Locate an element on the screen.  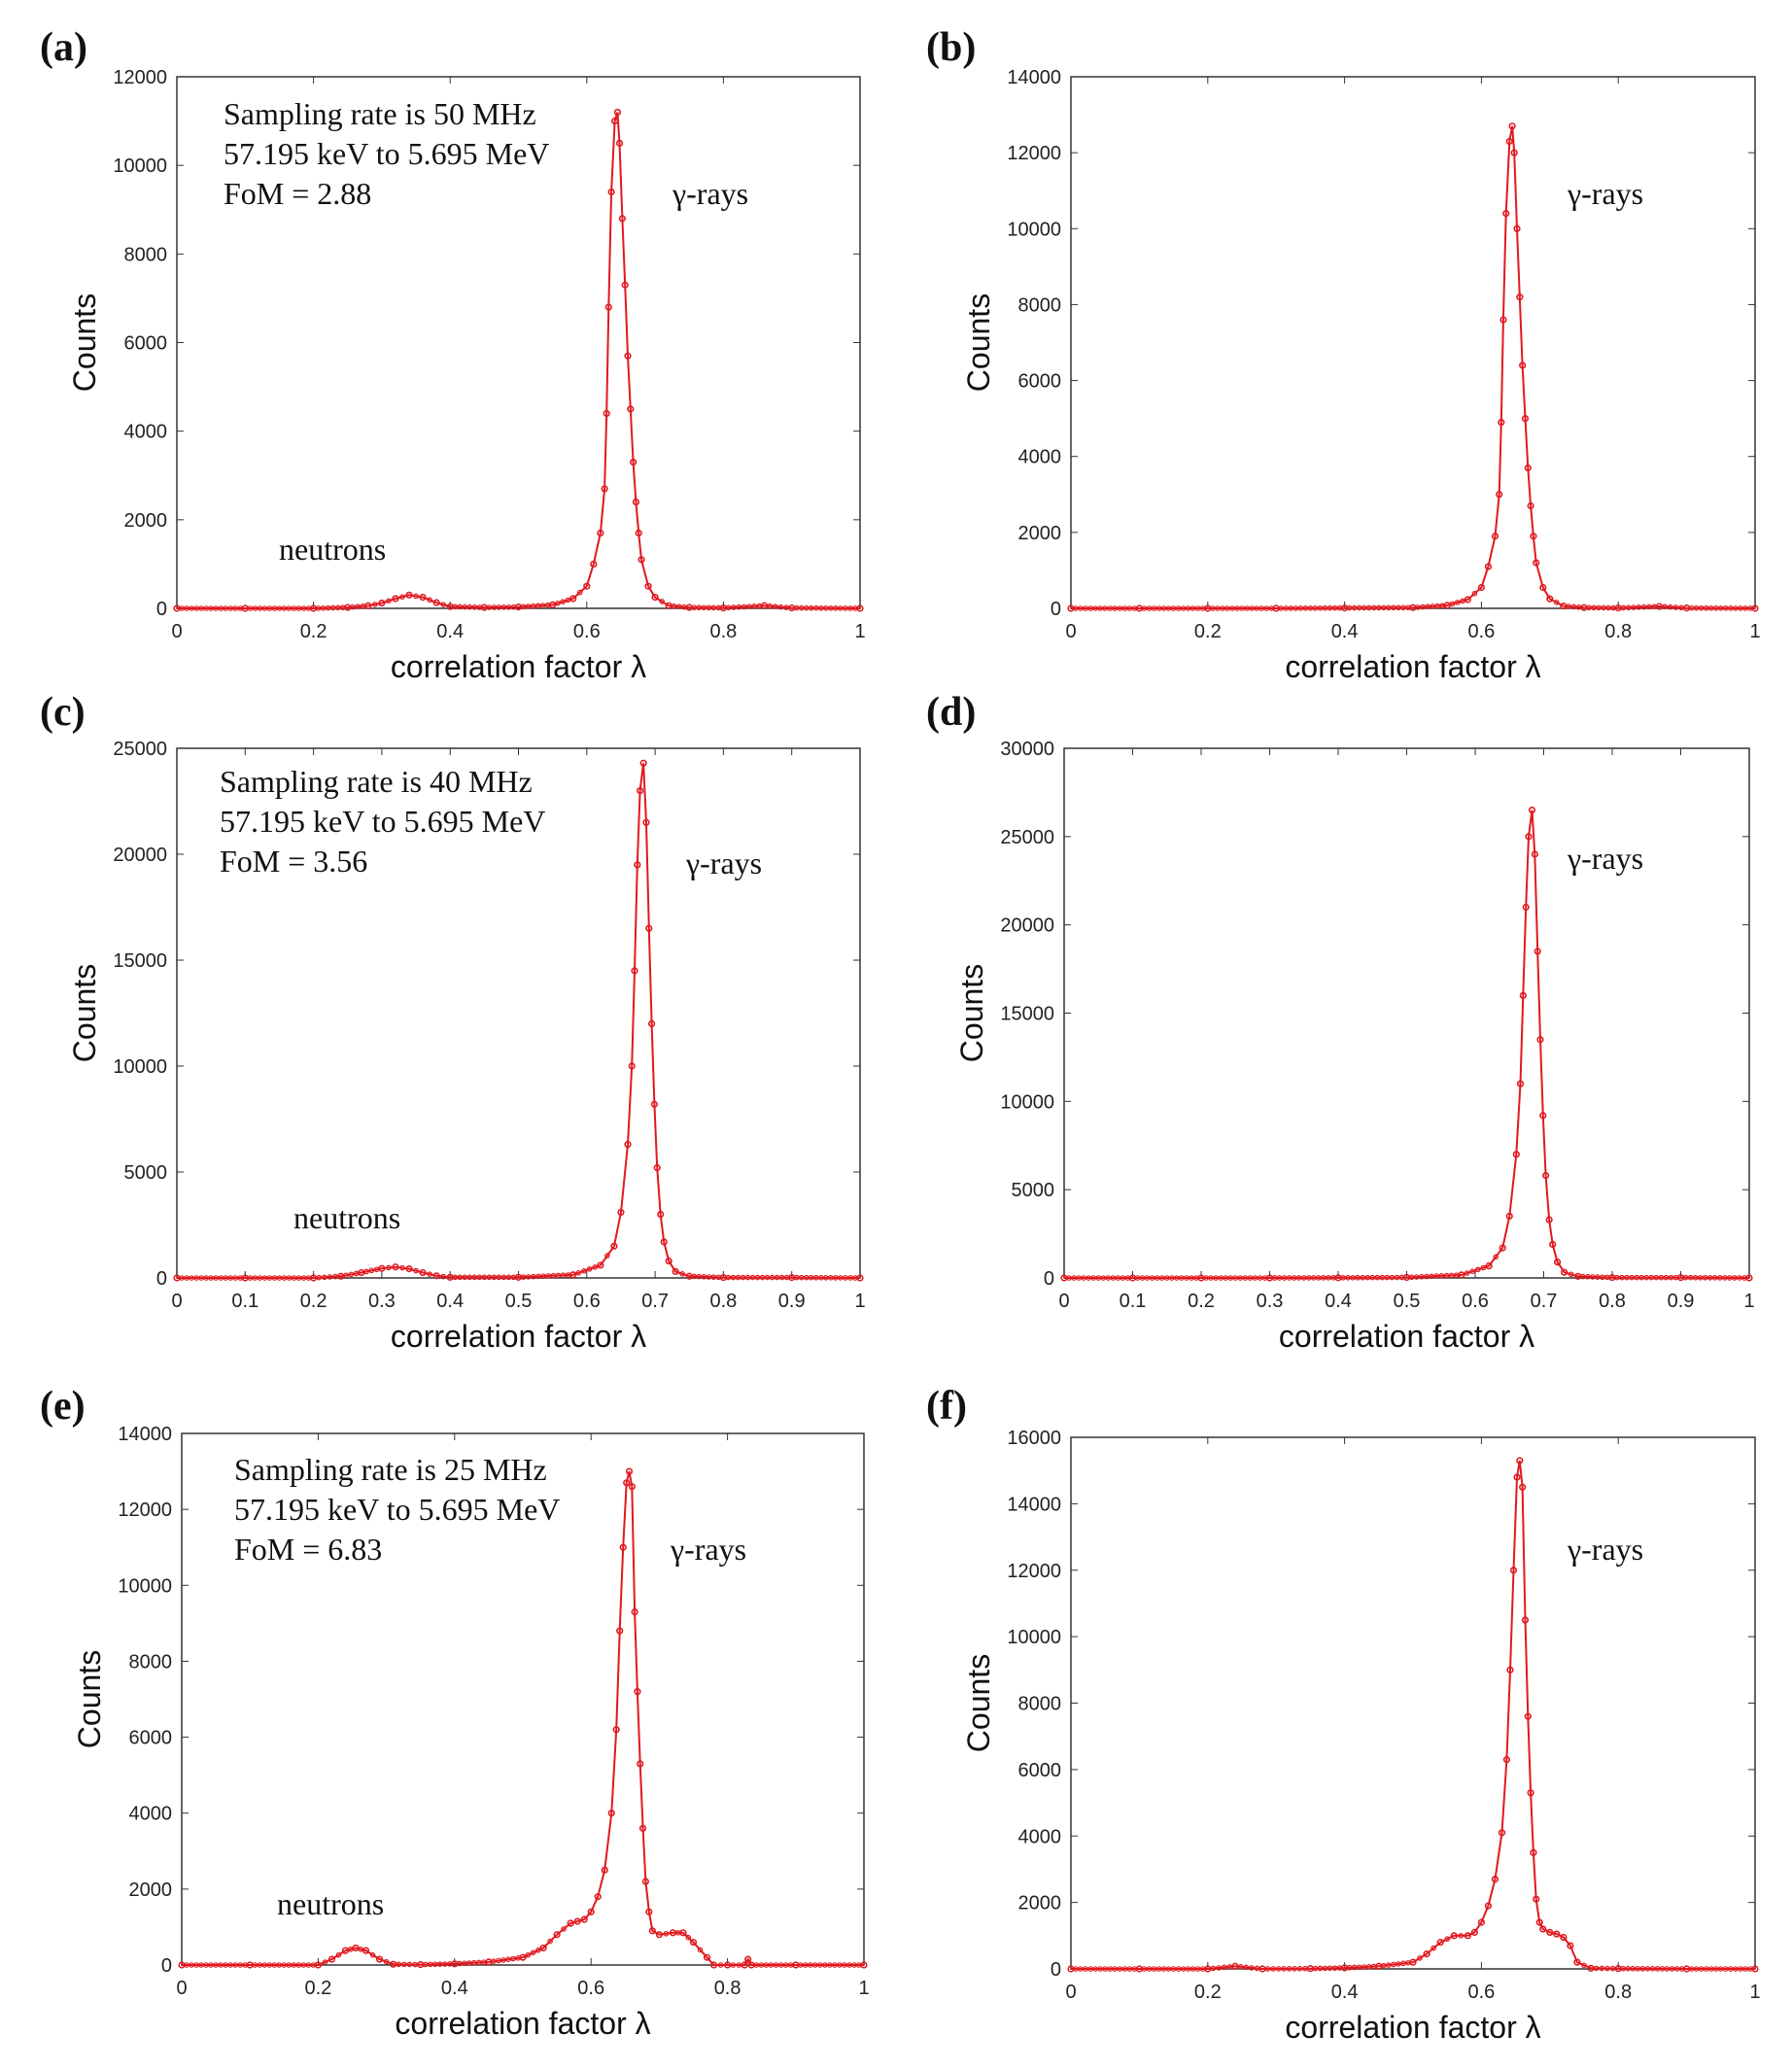
annotation-gamma-rays: γ-rays is located at coordinates (710, 193).